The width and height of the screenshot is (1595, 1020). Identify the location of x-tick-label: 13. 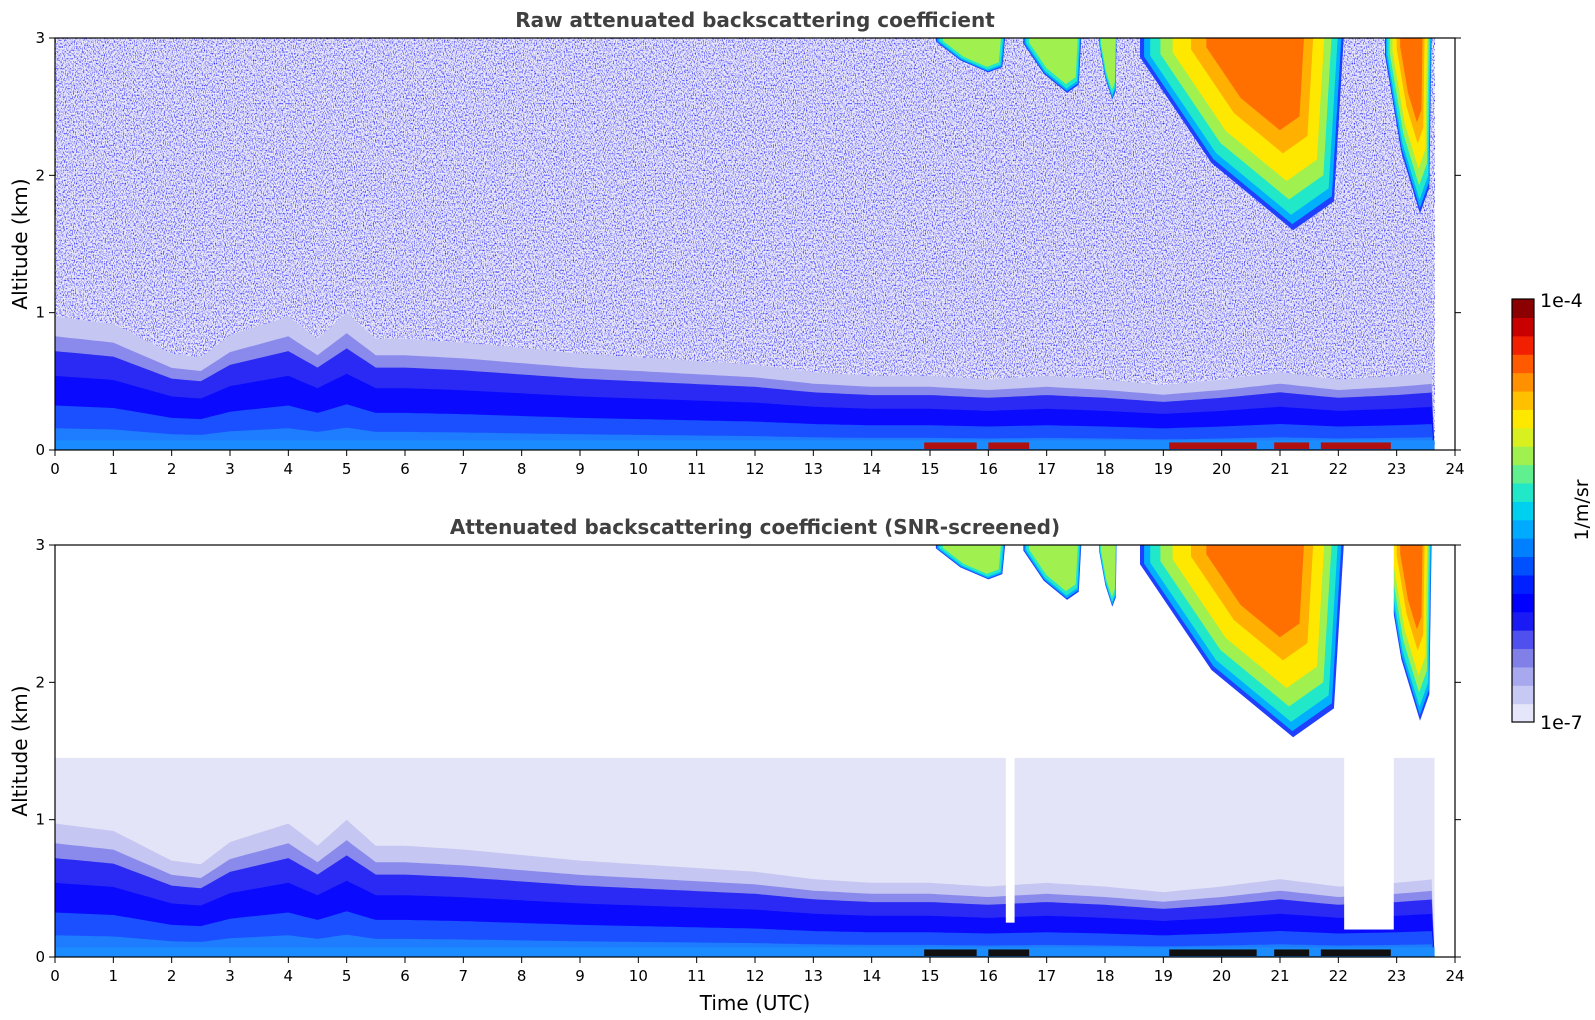
(813, 469).